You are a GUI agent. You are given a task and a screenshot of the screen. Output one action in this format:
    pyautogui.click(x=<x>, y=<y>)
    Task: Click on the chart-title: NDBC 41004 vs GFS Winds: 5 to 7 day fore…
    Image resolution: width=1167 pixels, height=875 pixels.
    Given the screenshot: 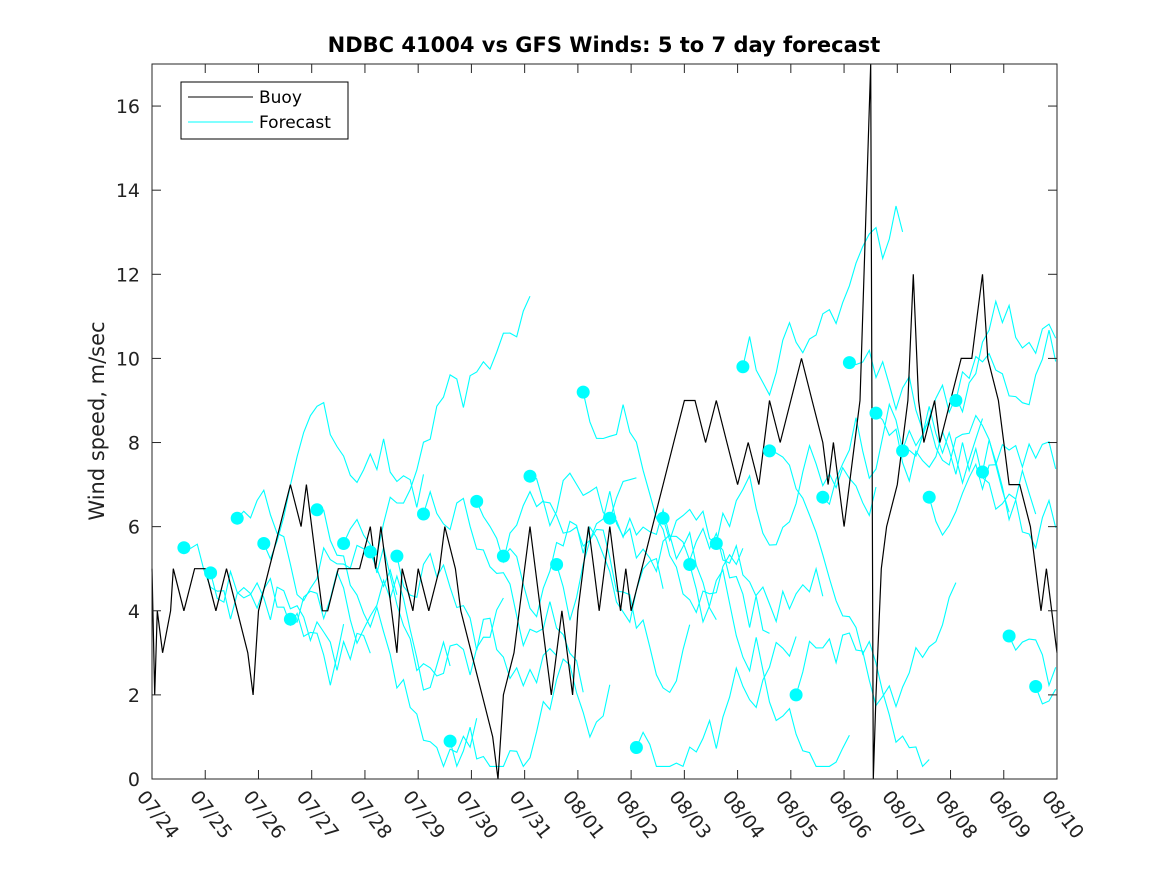 What is the action you would take?
    pyautogui.click(x=604, y=45)
    